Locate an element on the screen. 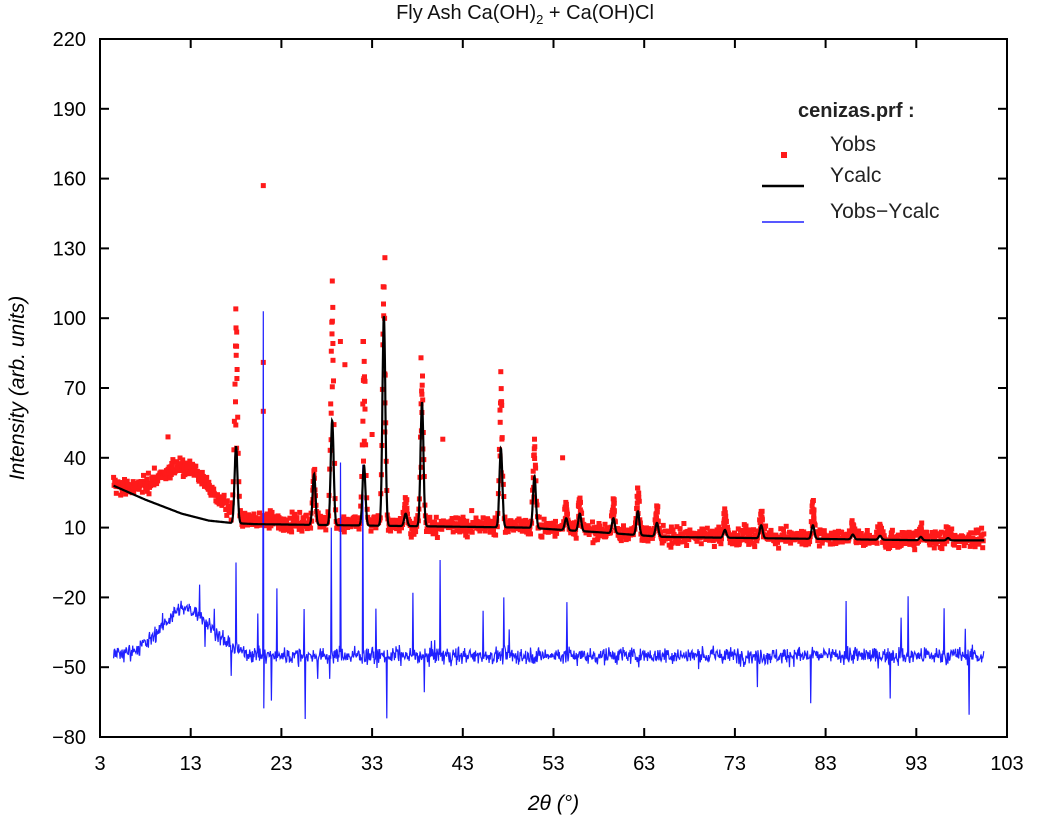 The height and width of the screenshot is (818, 1050). y-tick-label-4: 40 is located at coordinates (75, 459).